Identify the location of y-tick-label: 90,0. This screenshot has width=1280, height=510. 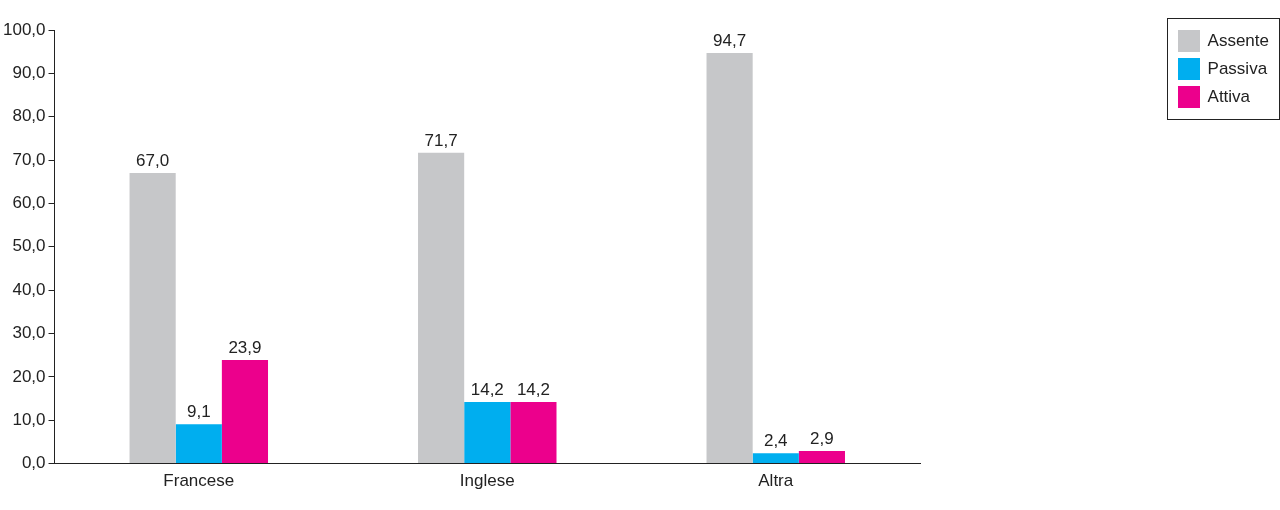
(29, 73).